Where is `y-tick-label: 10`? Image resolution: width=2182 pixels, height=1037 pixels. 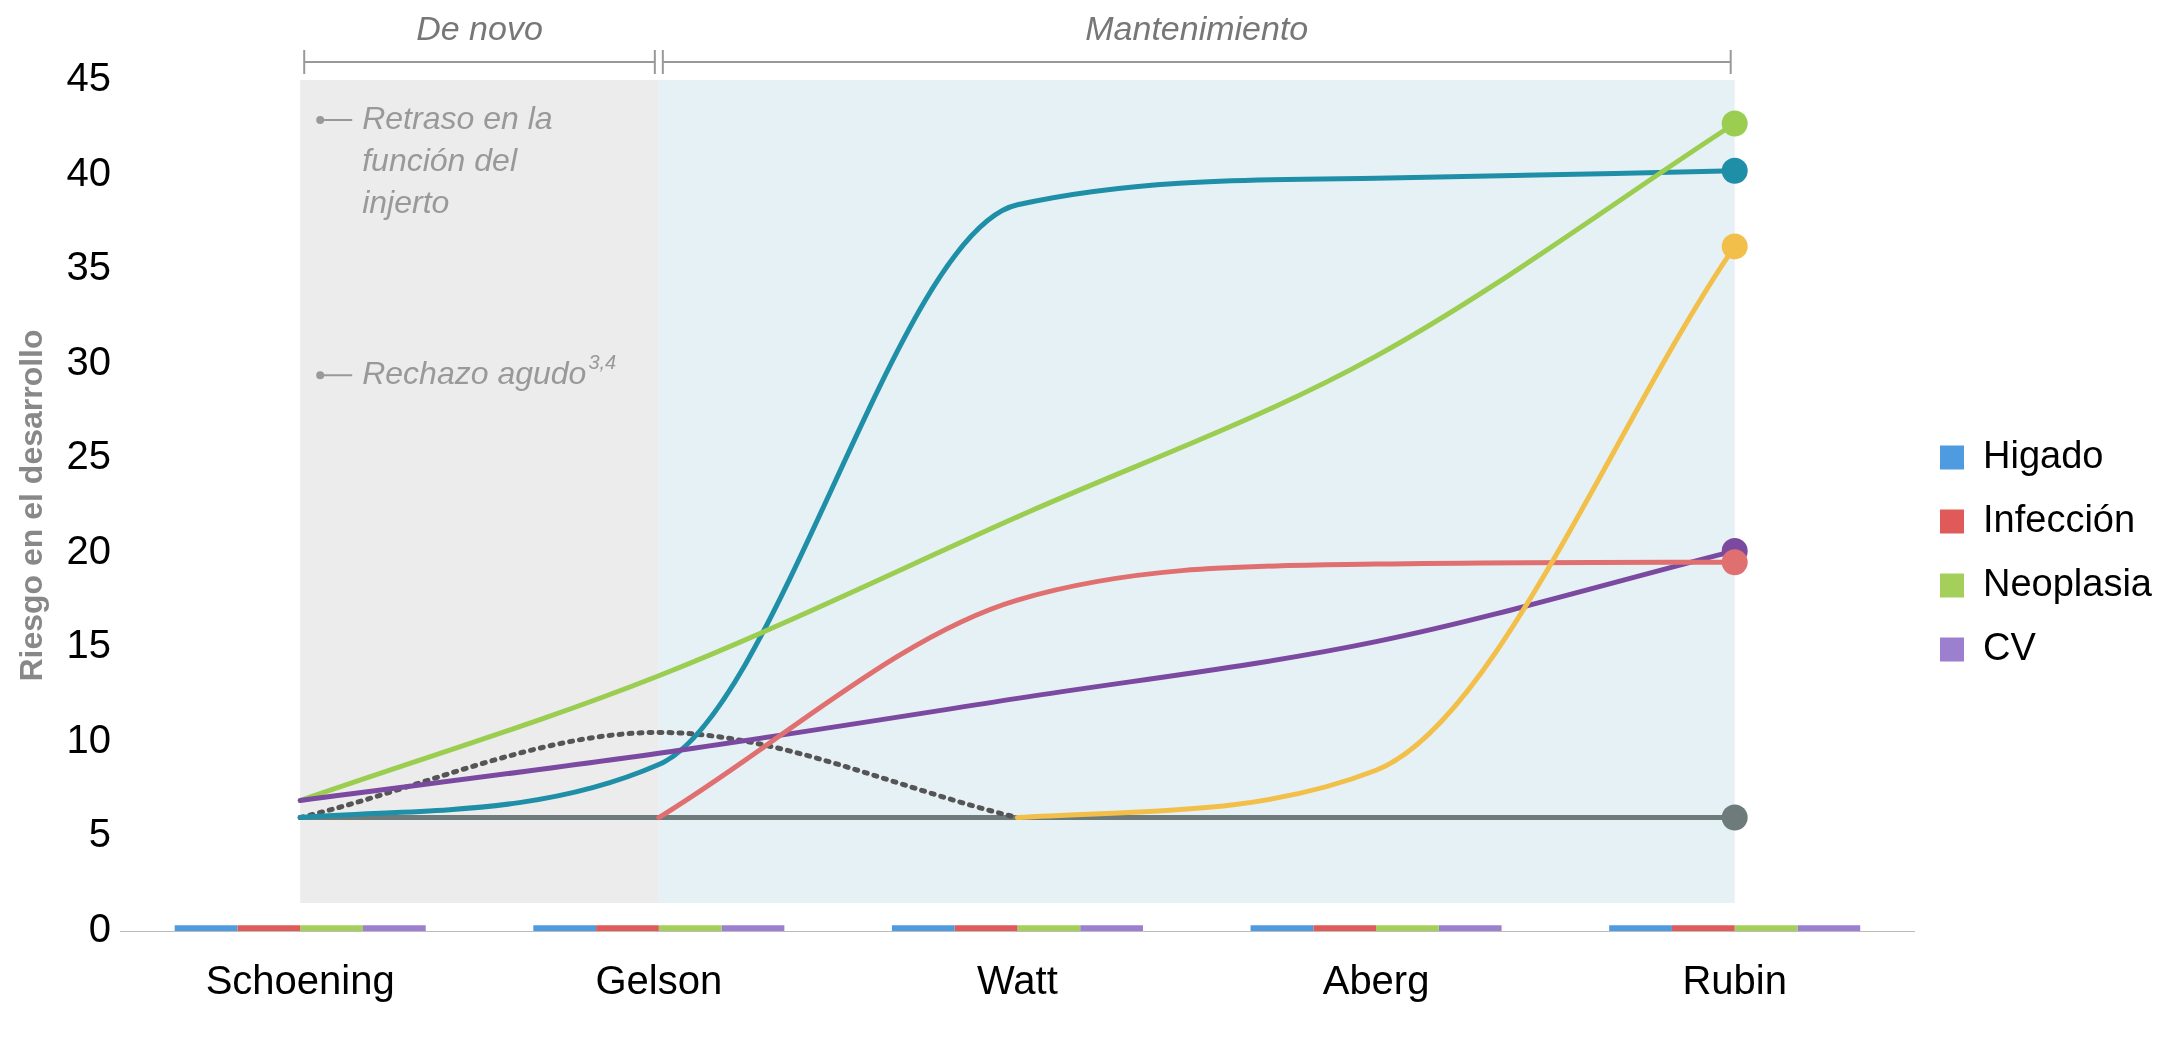 y-tick-label: 10 is located at coordinates (88, 738).